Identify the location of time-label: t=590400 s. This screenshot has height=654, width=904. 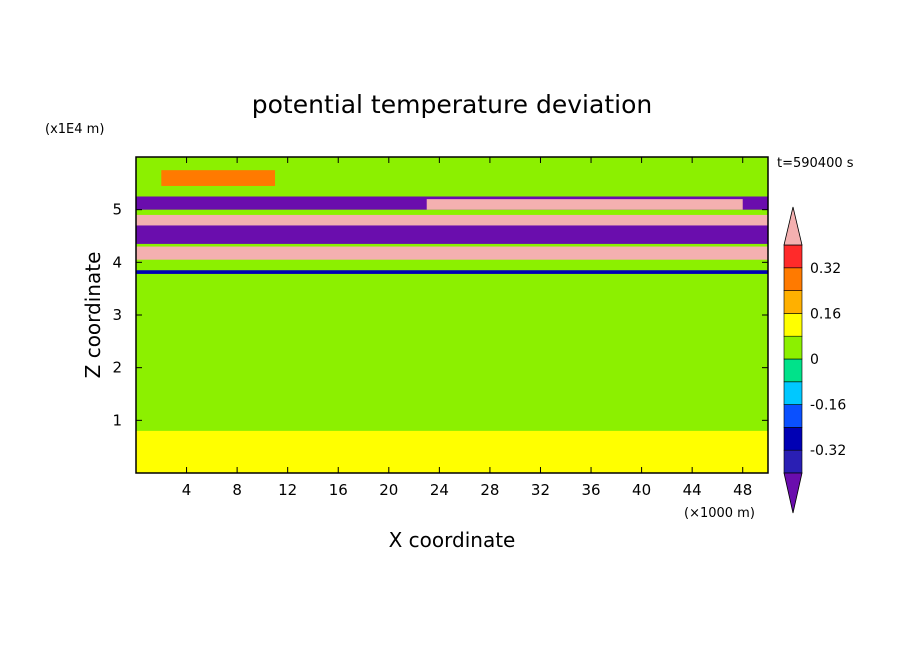
(815, 163).